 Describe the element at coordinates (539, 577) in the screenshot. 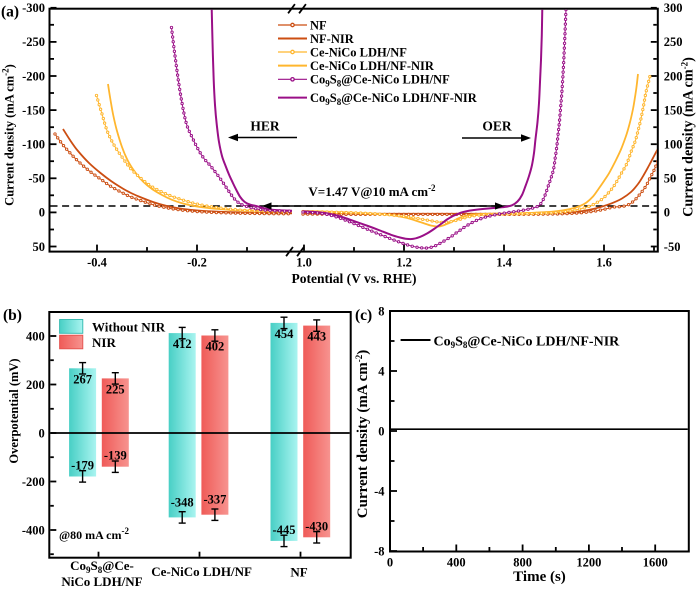

I see `svg-text: Time (s)` at that location.